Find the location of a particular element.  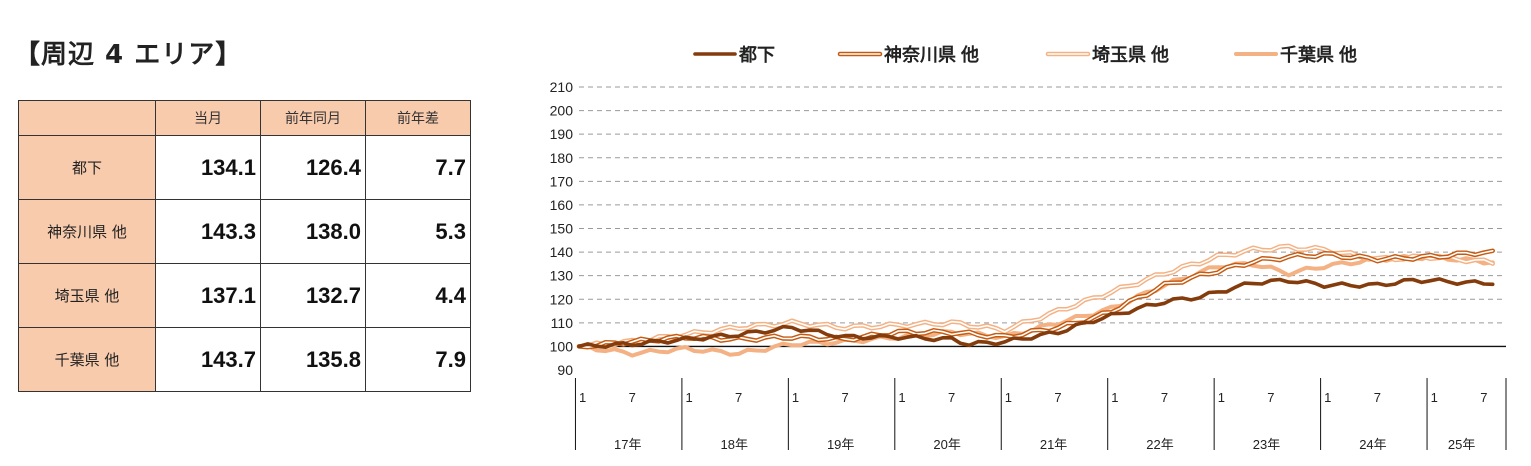

series-埼玉県 他 is located at coordinates (1035, 296).